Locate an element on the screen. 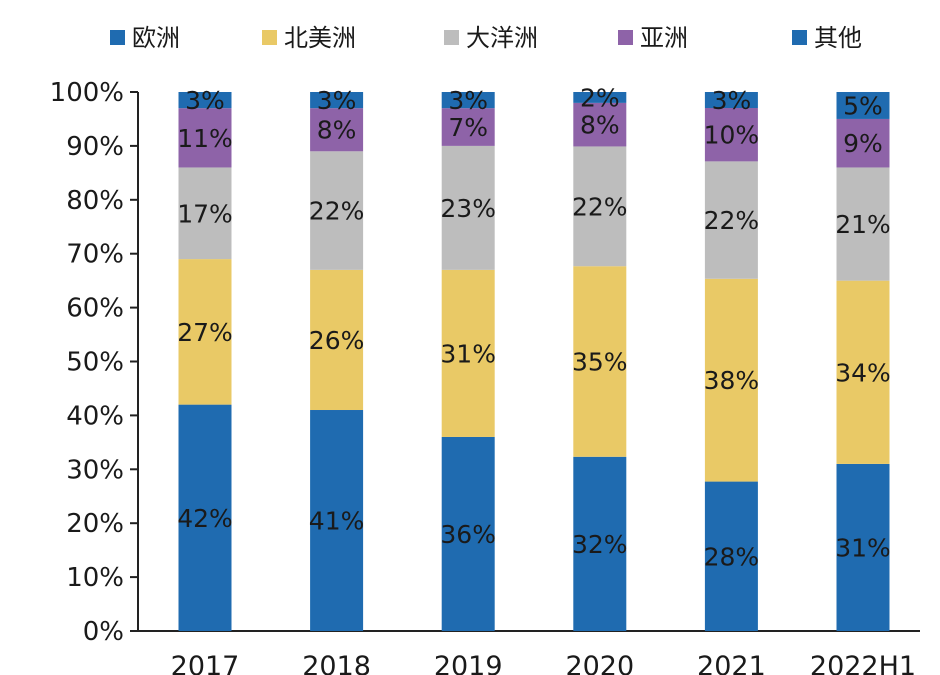 This screenshot has width=940, height=675. x-tick-label: 2021 is located at coordinates (731, 663).